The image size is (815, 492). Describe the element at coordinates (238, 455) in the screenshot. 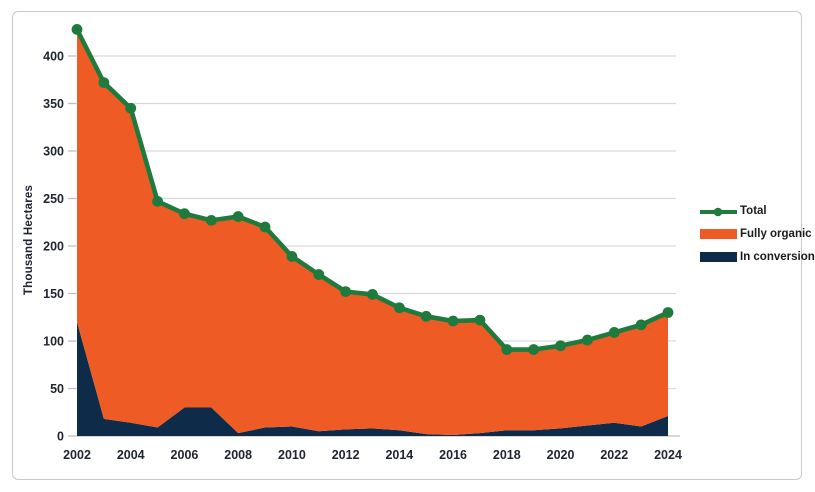

I see `x-axis-tick-label: 2008` at that location.